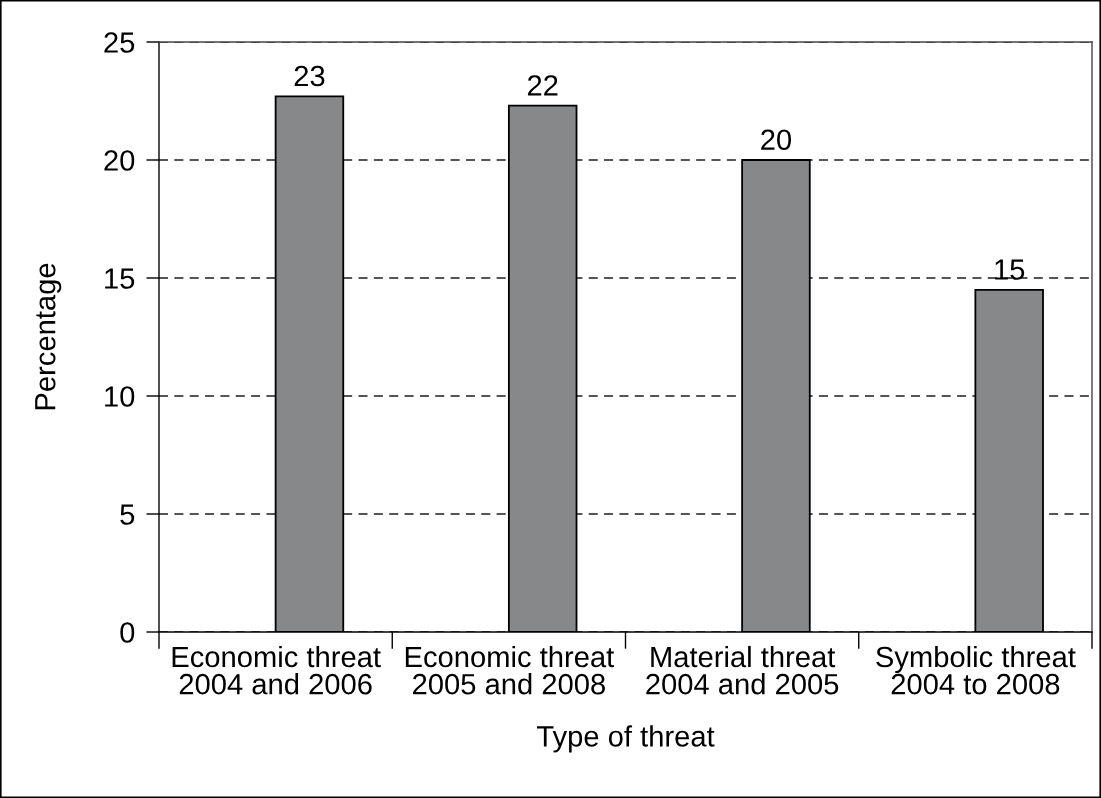  I want to click on x-tick-label: Symbolic threat 2004 to 2008, so click(976, 670).